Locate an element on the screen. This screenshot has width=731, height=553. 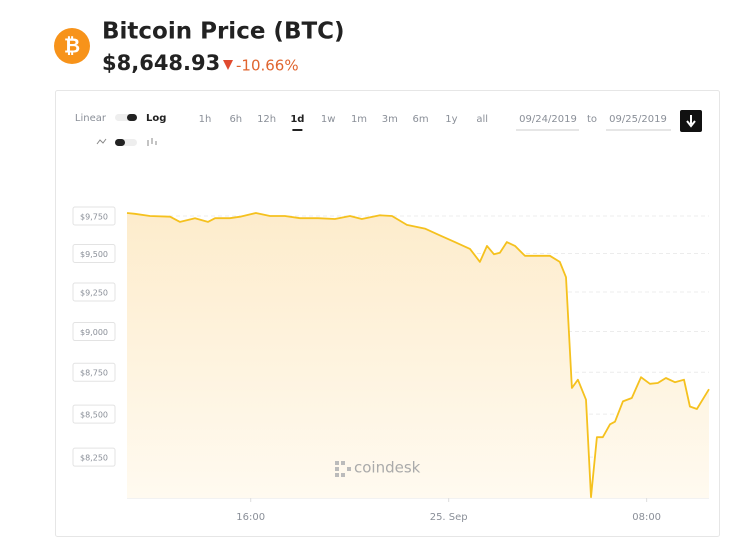
date-to: 09/25/2019 is located at coordinates (638, 119).